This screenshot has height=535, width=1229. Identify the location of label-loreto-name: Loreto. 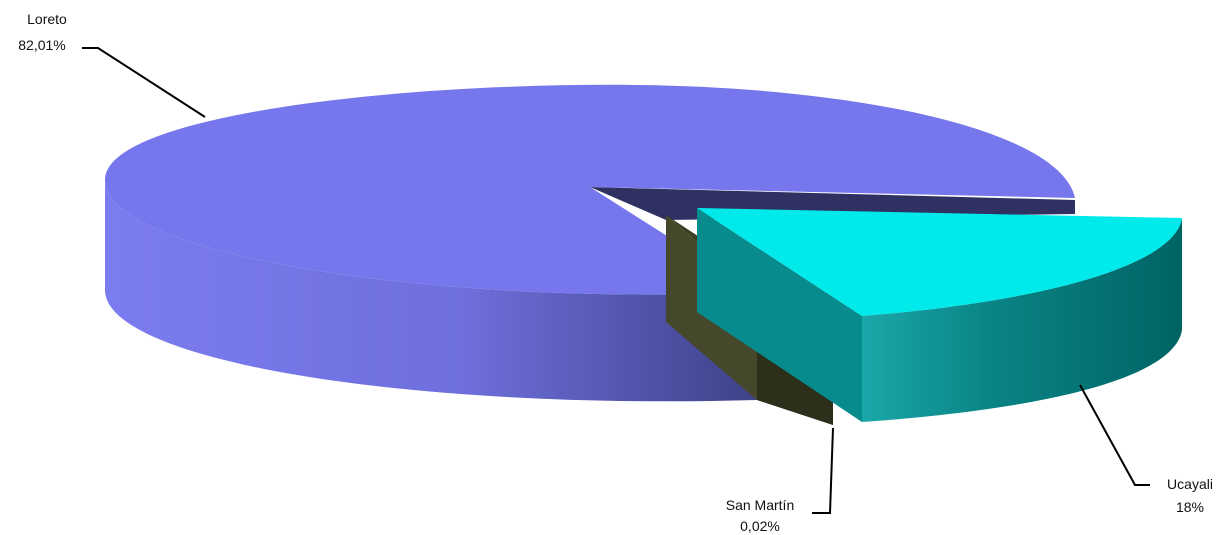
(47, 19).